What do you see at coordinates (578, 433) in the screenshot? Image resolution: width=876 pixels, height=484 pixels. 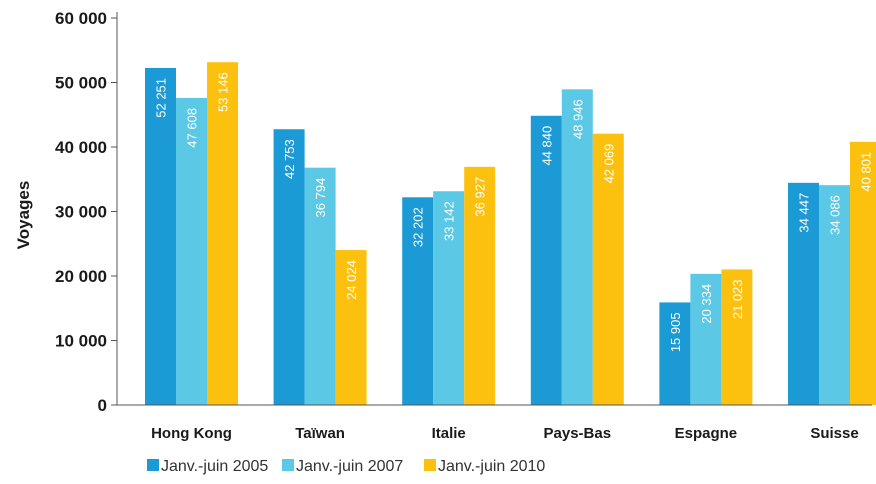 I see `x-tick-label: Pays-Bas` at bounding box center [578, 433].